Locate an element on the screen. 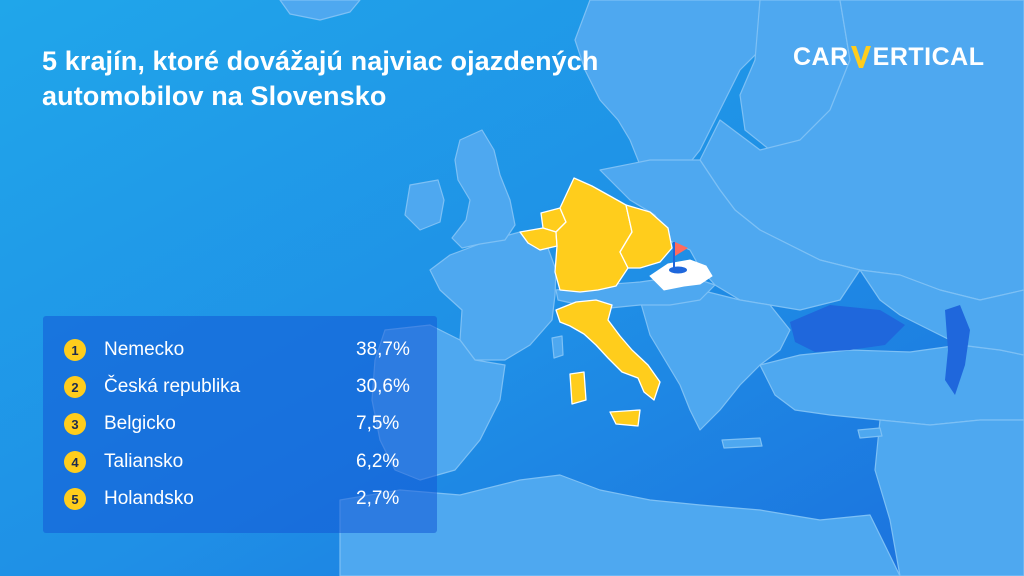  carvertical-logo: CAR ERTICAL is located at coordinates (889, 57).